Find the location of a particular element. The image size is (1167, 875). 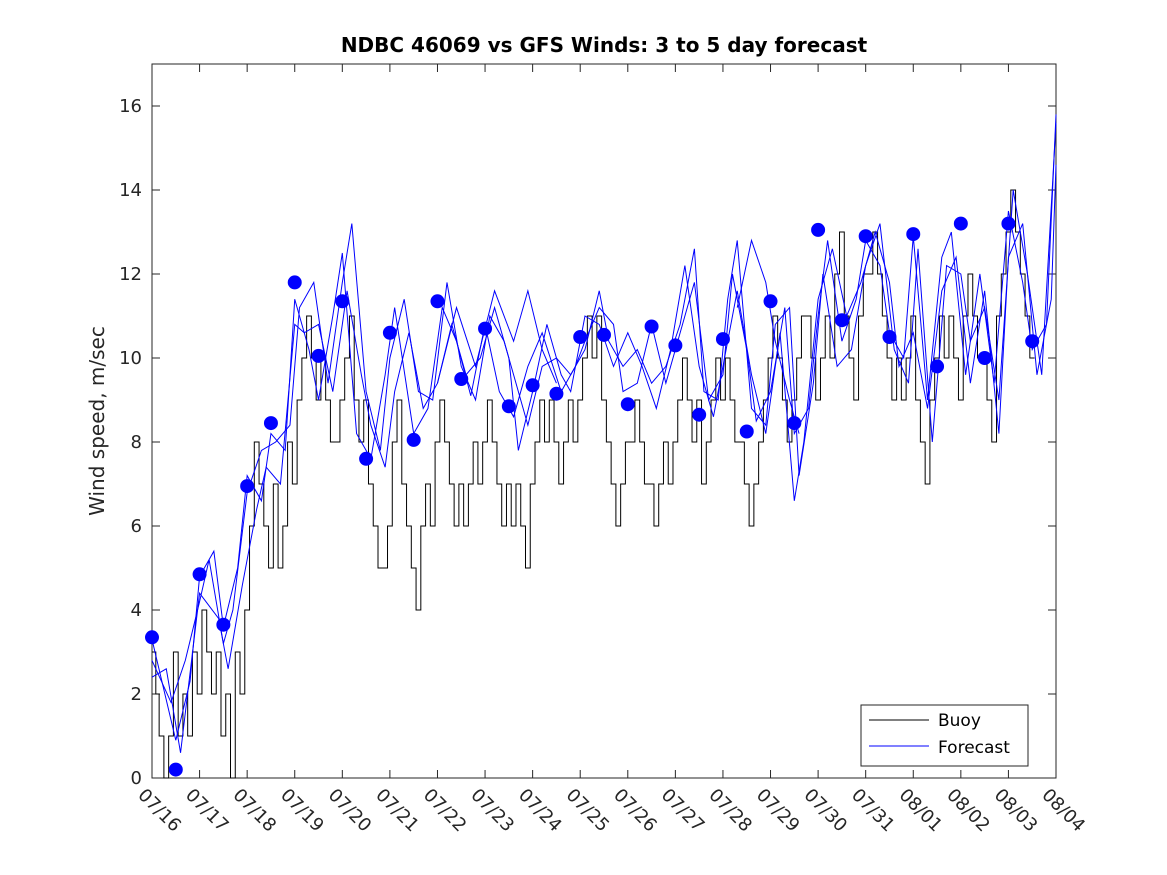

legend-box is located at coordinates (944, 735).